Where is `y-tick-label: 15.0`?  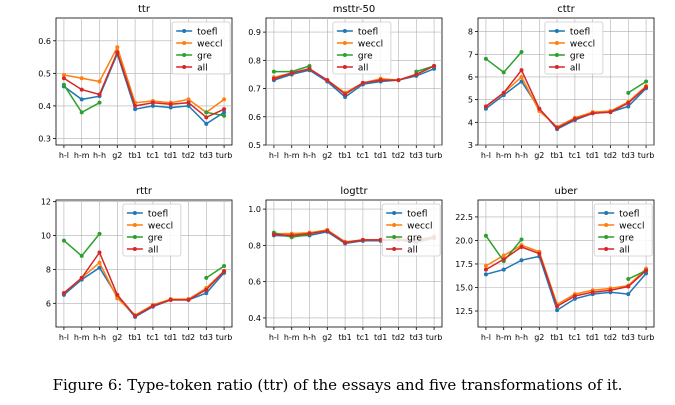 y-tick-label: 15.0 is located at coordinates (464, 287).